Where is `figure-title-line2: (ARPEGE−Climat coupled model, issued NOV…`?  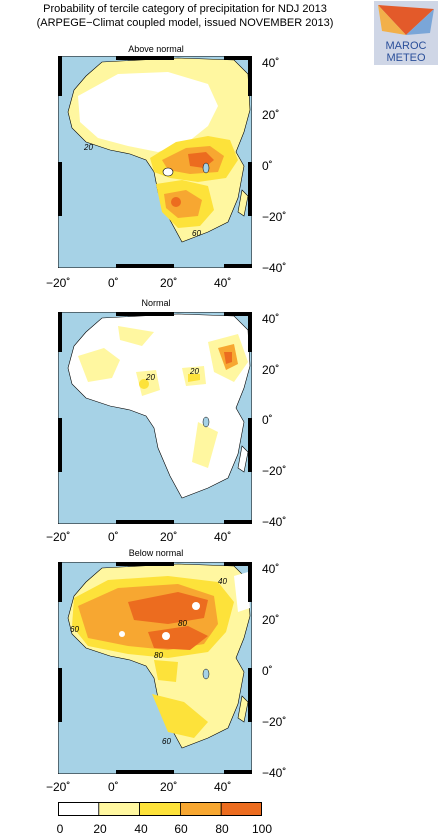 figure-title-line2: (ARPEGE−Climat coupled model, issued NOV… is located at coordinates (185, 23).